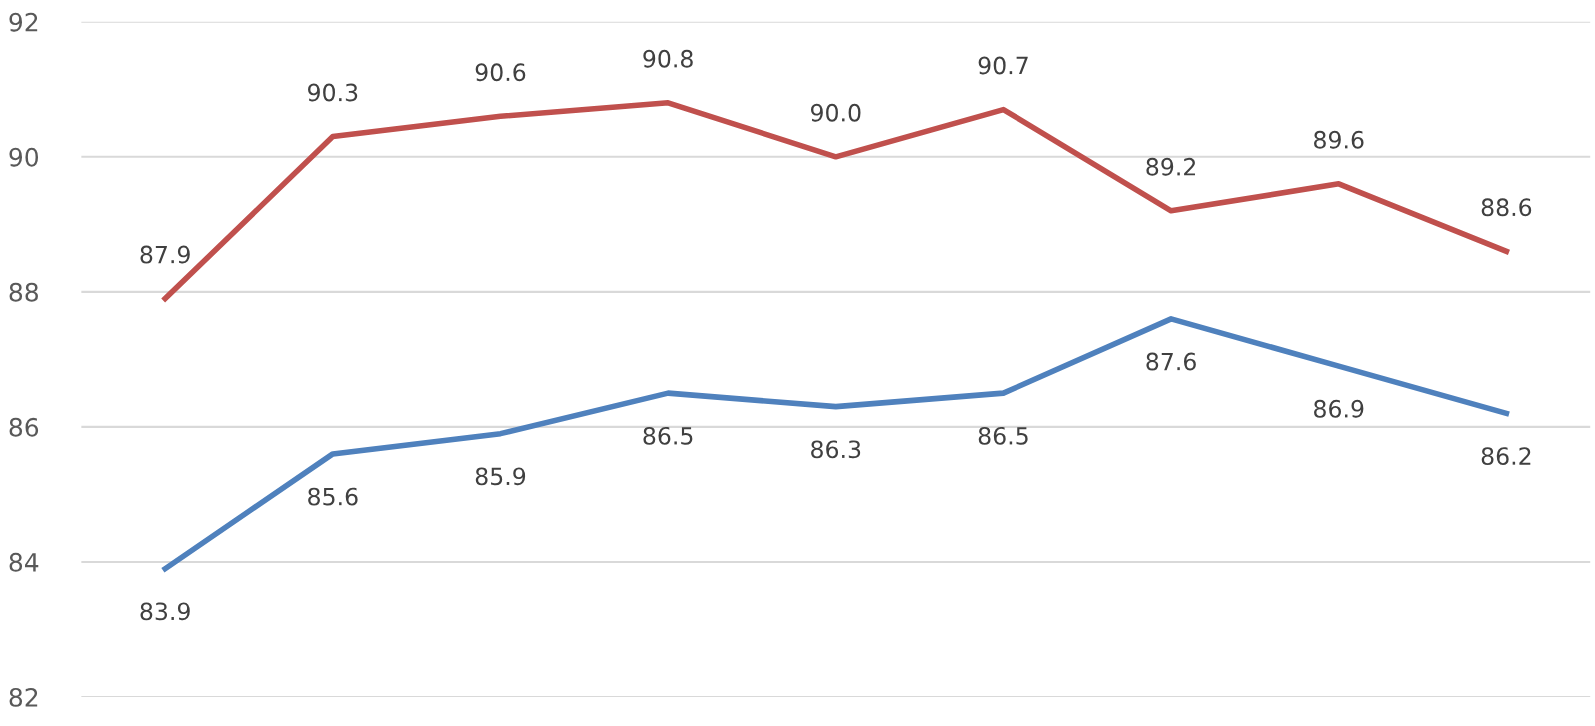  Describe the element at coordinates (24, 562) in the screenshot. I see `y-tick-label: 84` at that location.